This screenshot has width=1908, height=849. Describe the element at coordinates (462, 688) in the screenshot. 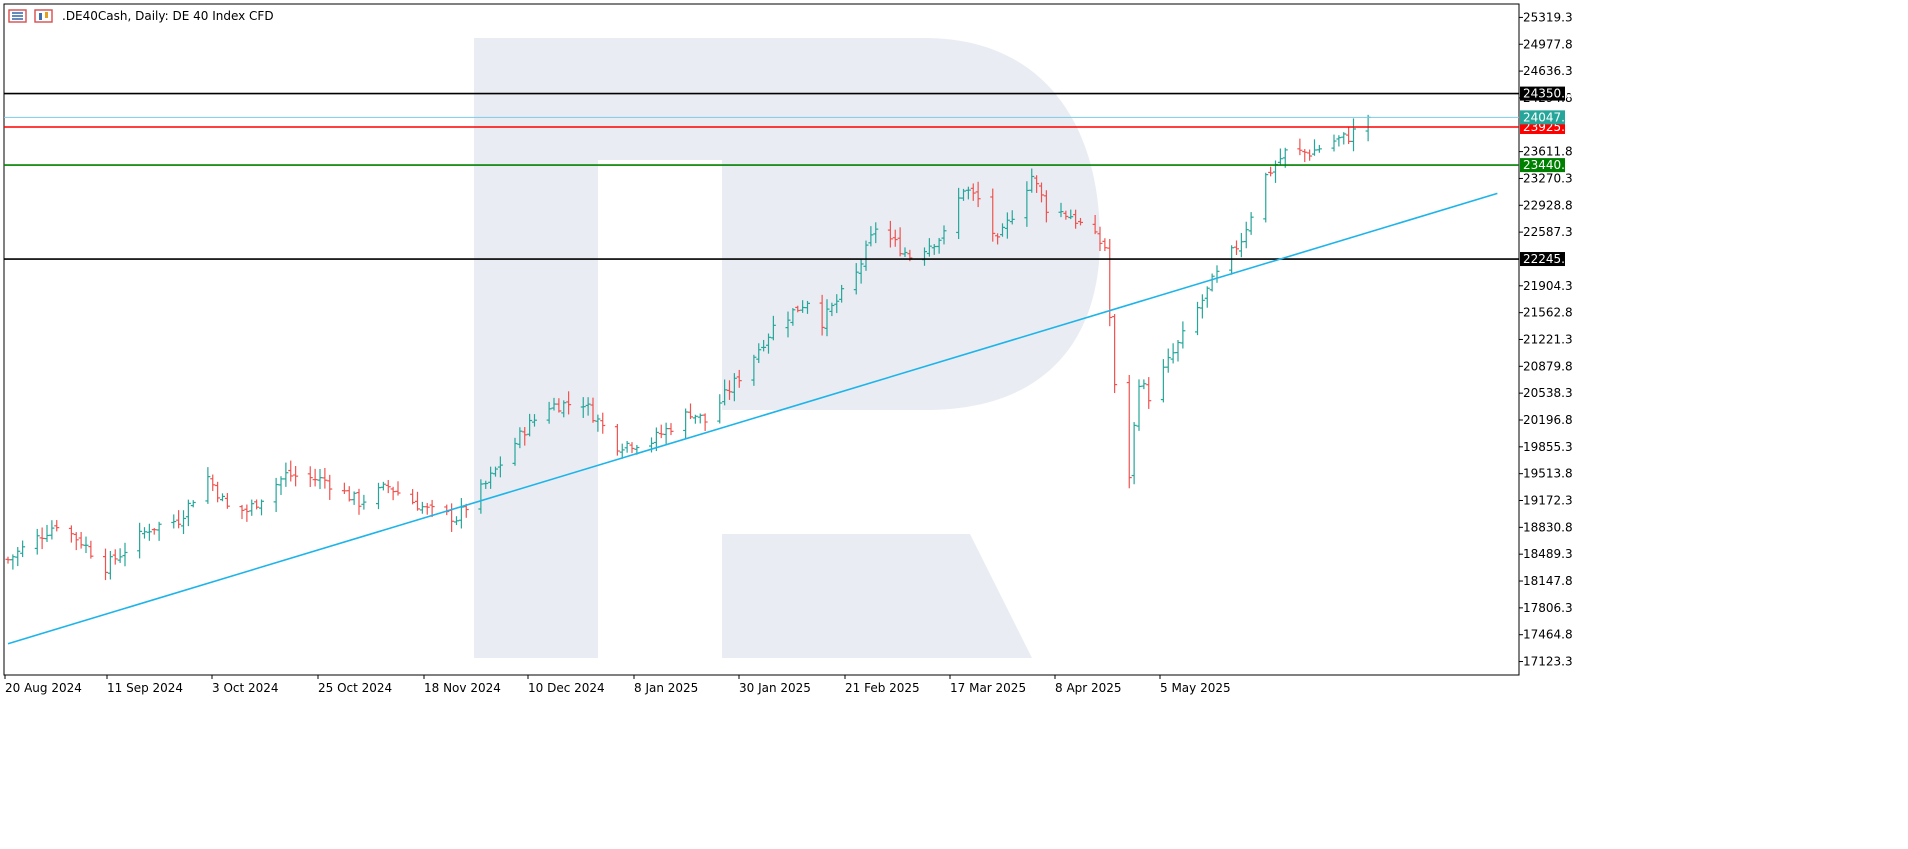

I see `x-tick-label: 18 Nov 2024` at that location.